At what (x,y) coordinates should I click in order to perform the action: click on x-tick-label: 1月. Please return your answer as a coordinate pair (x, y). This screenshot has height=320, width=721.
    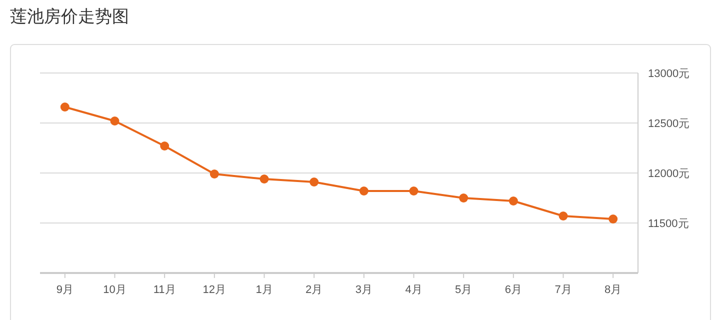
    Looking at the image, I should click on (264, 290).